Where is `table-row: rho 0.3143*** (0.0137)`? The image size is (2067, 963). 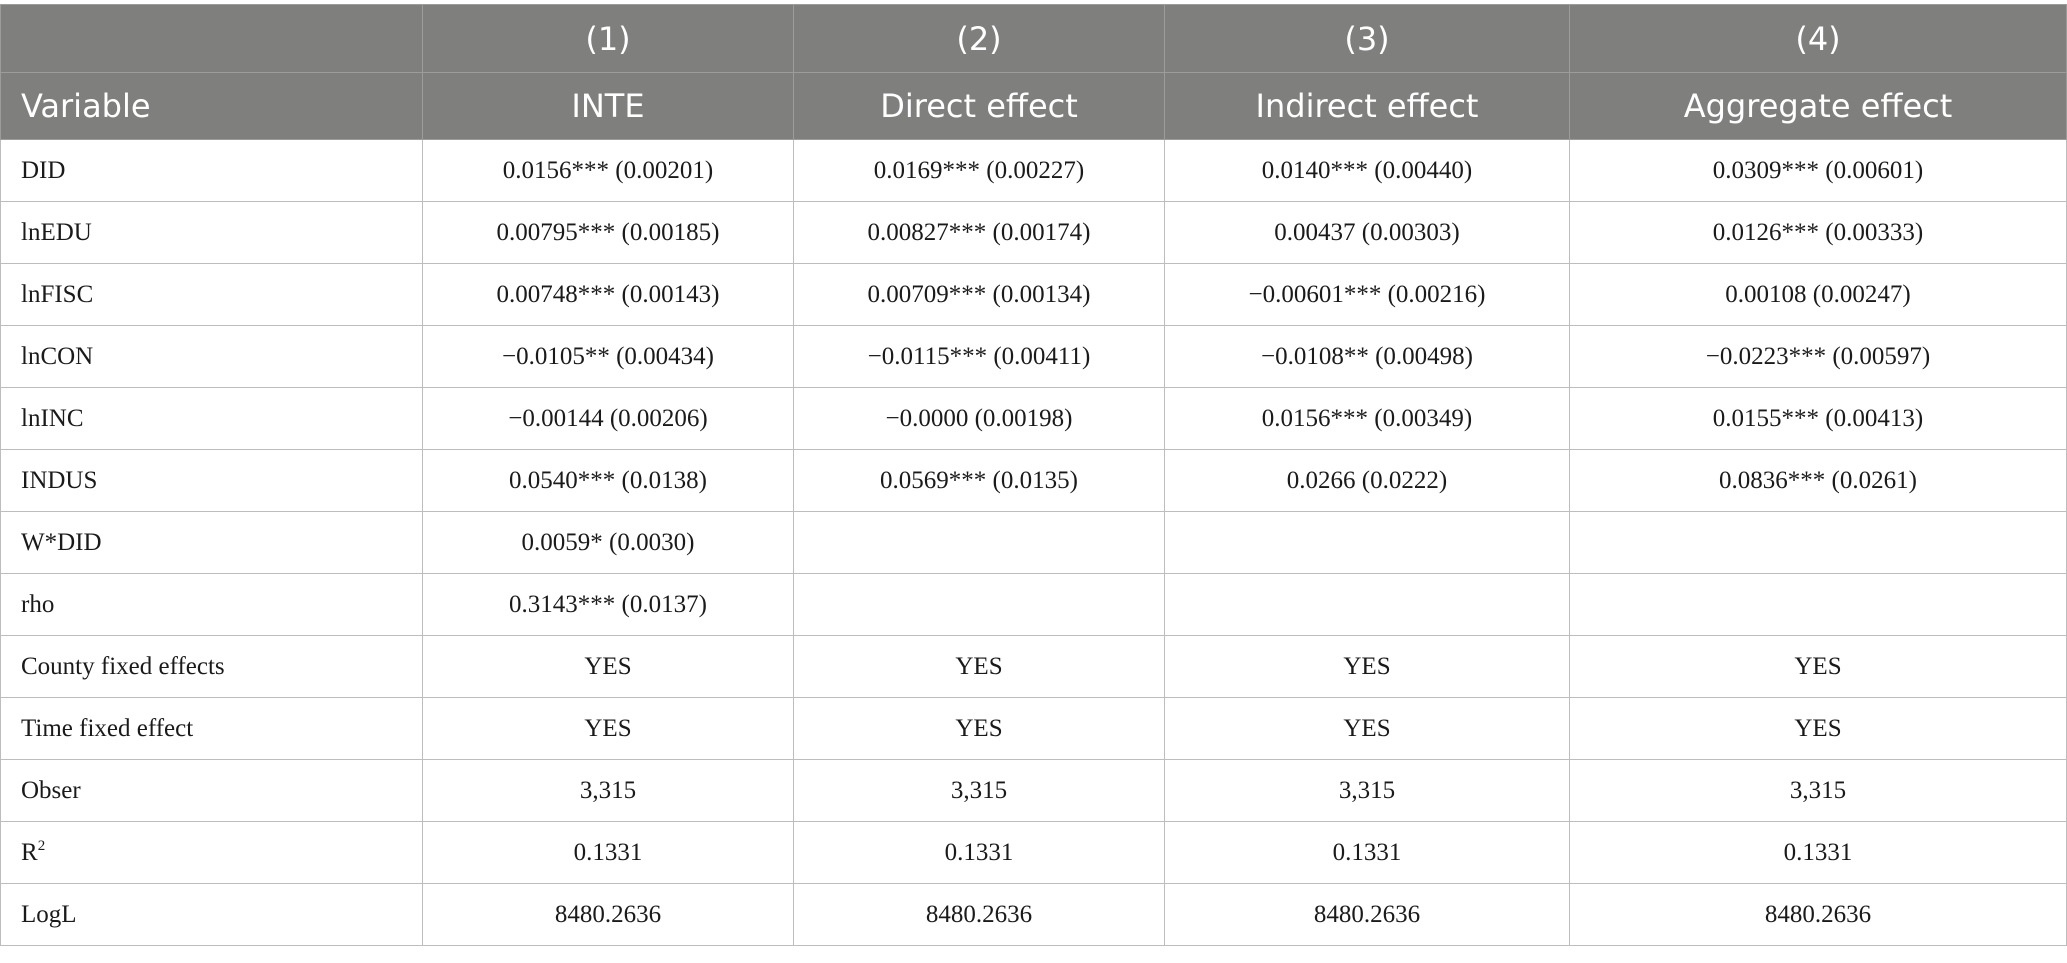
table-row: rho 0.3143*** (0.0137) is located at coordinates (1033, 604).